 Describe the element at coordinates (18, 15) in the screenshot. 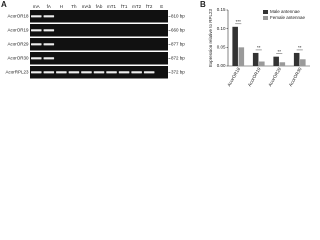

I see `gene-label: AcorOR18` at that location.